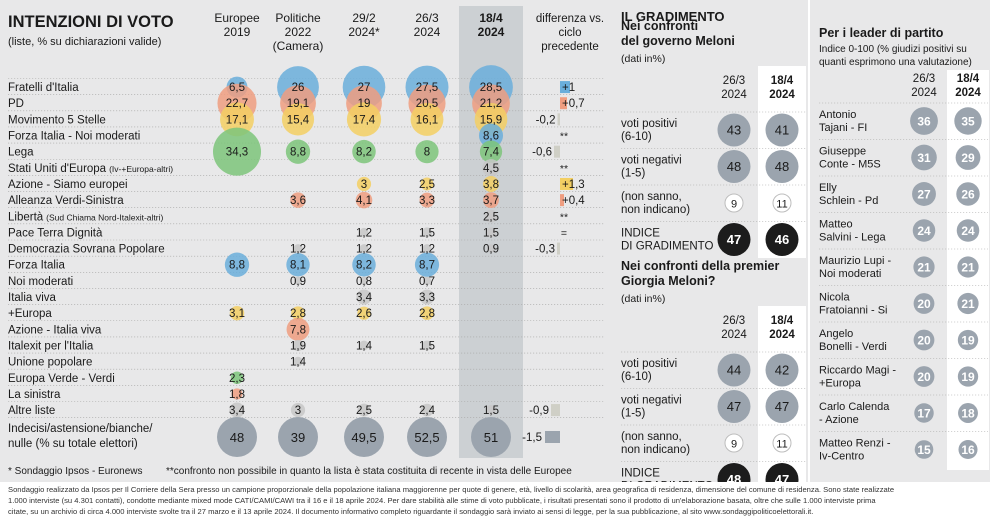 This screenshot has width=990, height=518. I want to click on vote-value: 19, so click(364, 104).